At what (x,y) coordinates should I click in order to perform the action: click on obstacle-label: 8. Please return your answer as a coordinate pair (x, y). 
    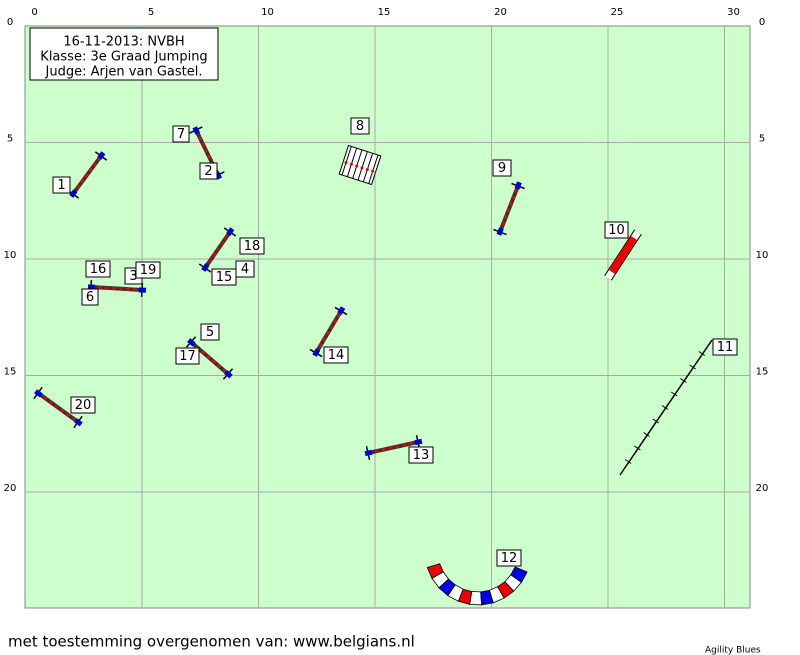
    Looking at the image, I should click on (360, 126).